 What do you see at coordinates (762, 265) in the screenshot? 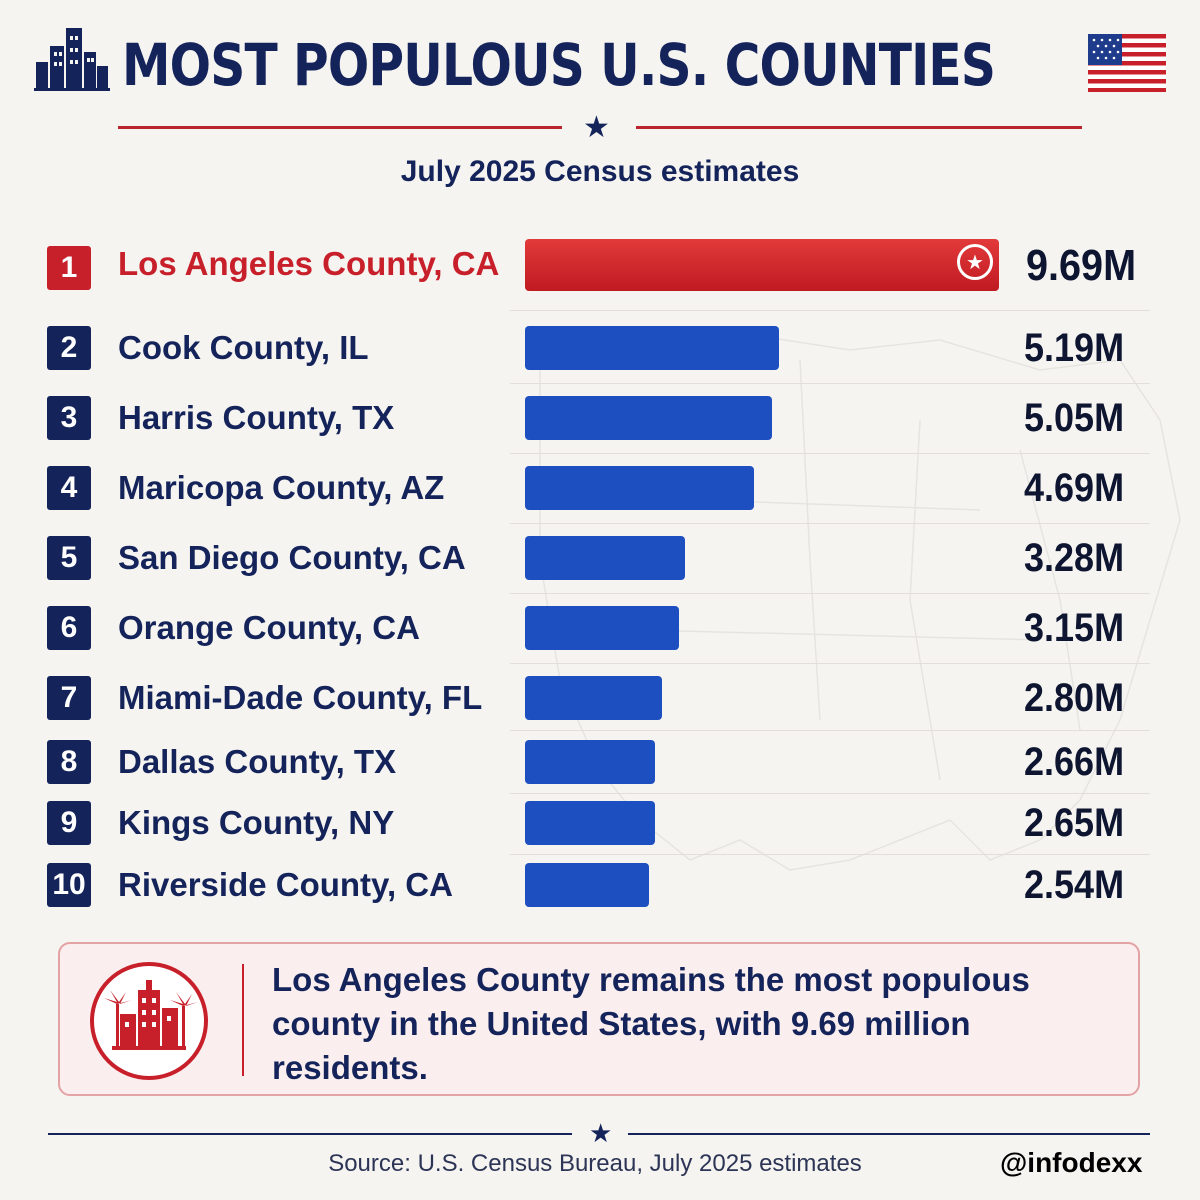
I see `population-bar: ★` at bounding box center [762, 265].